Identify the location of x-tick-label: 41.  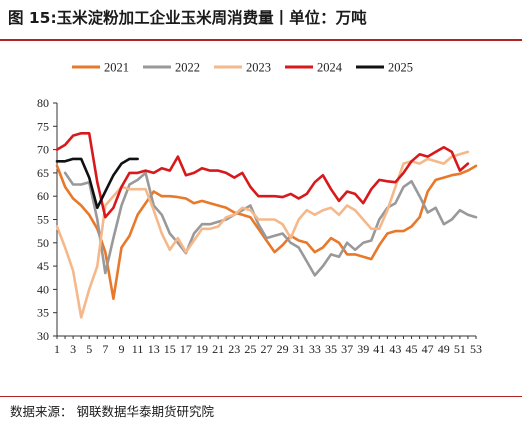
(379, 349).